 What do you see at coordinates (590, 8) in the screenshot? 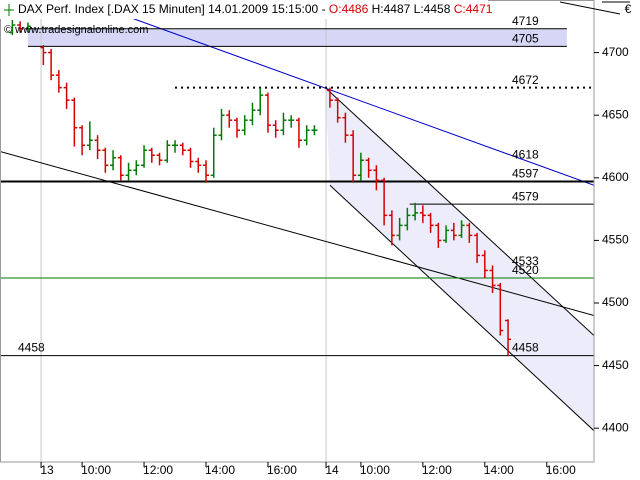
I see `corner-line` at bounding box center [590, 8].